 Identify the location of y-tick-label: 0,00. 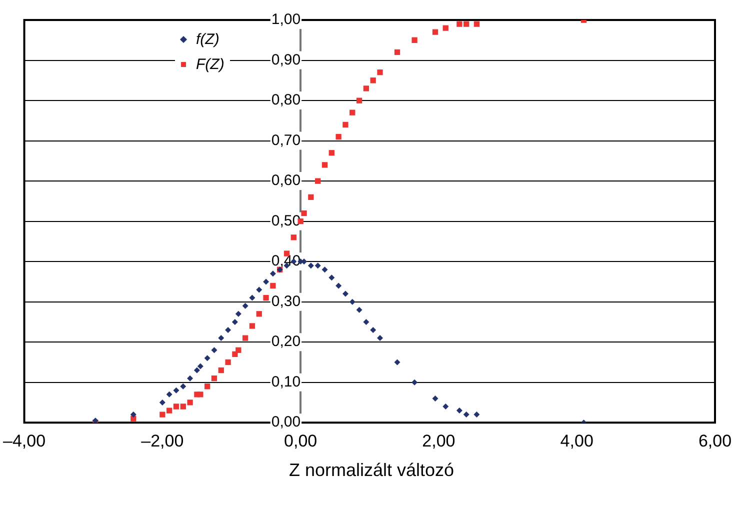
(286, 422).